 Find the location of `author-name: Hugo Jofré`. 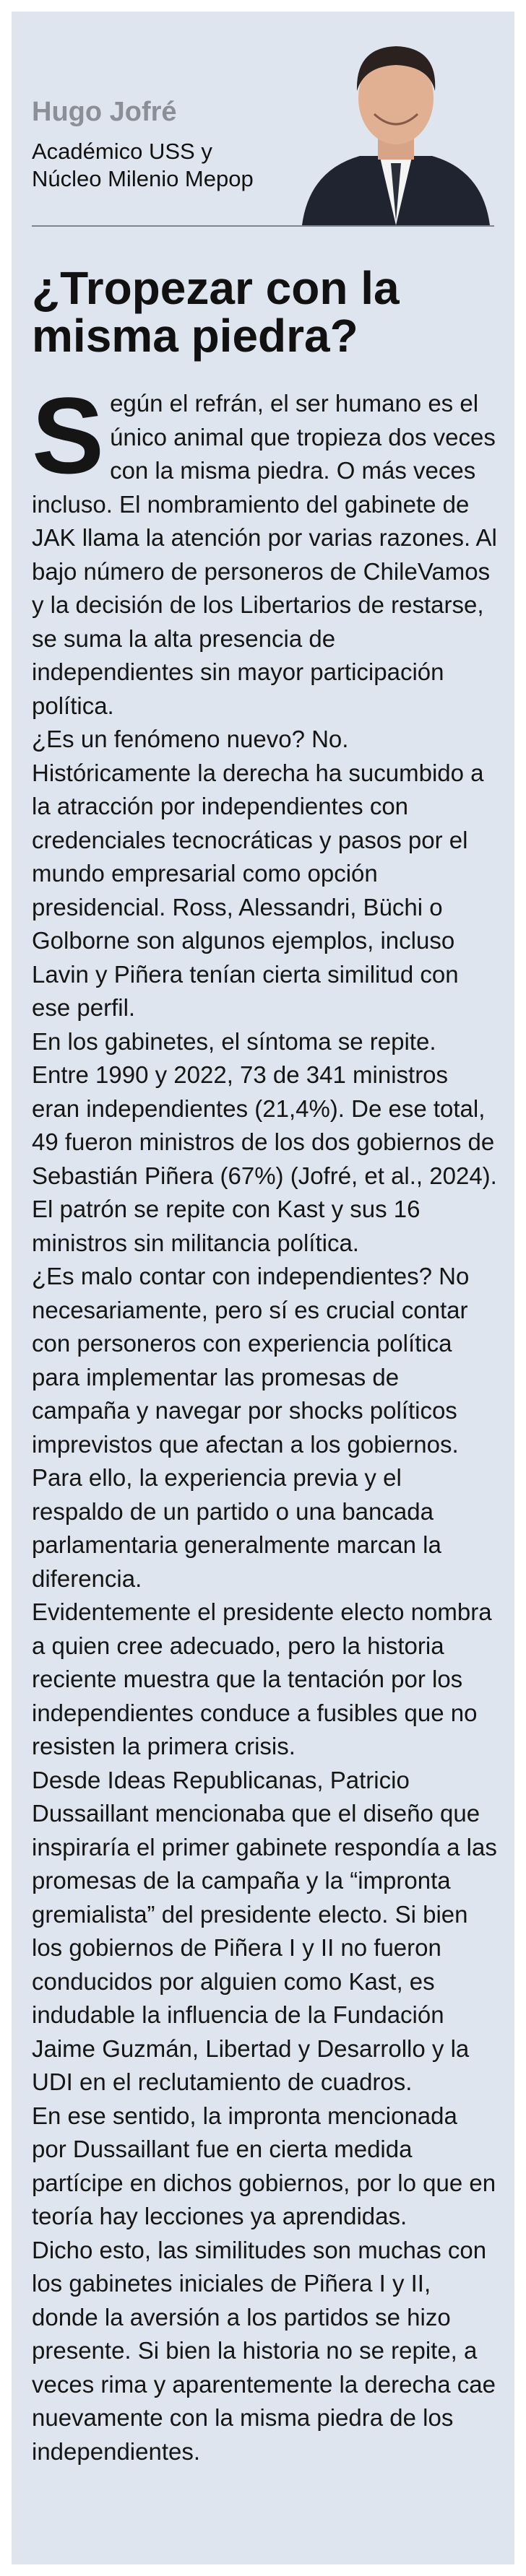

author-name: Hugo Jofré is located at coordinates (104, 112).